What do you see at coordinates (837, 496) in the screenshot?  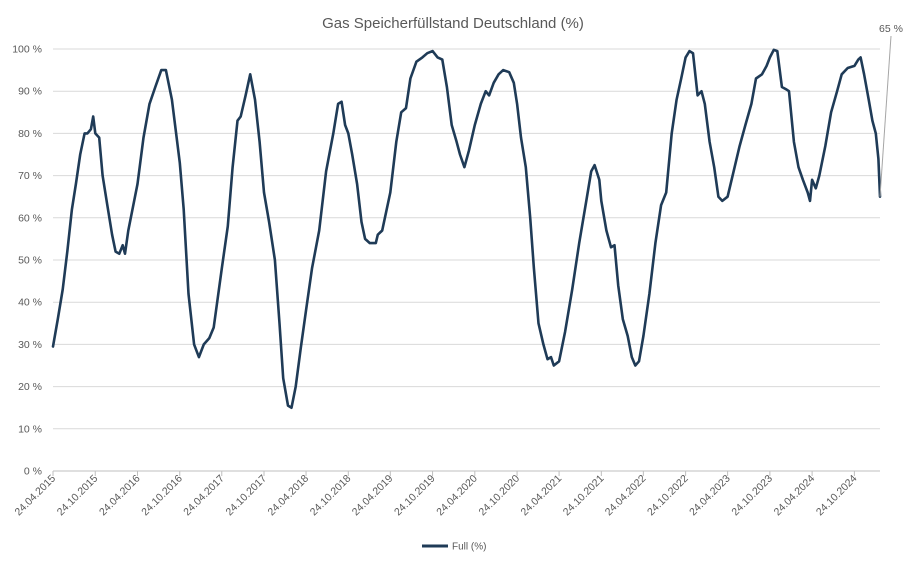 I see `x-tick-label: 24.10.2024` at bounding box center [837, 496].